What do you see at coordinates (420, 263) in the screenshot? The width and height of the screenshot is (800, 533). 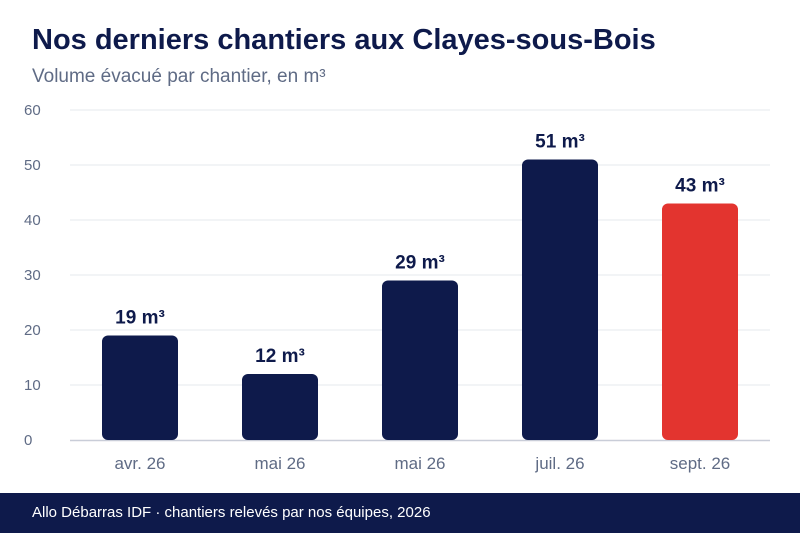 I see `bar-value-label: 29 m³` at bounding box center [420, 263].